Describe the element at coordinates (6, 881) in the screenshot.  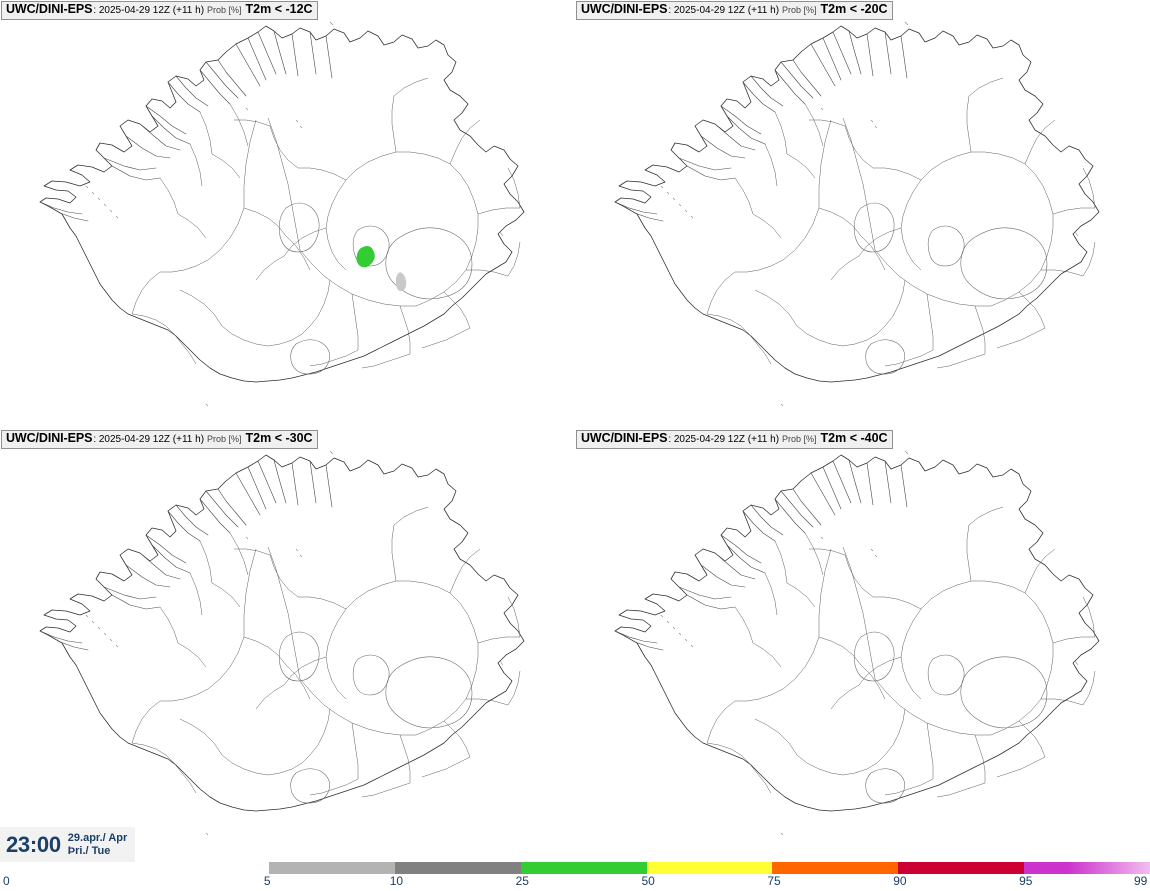
I see `colorbar-tick-0: 0` at that location.